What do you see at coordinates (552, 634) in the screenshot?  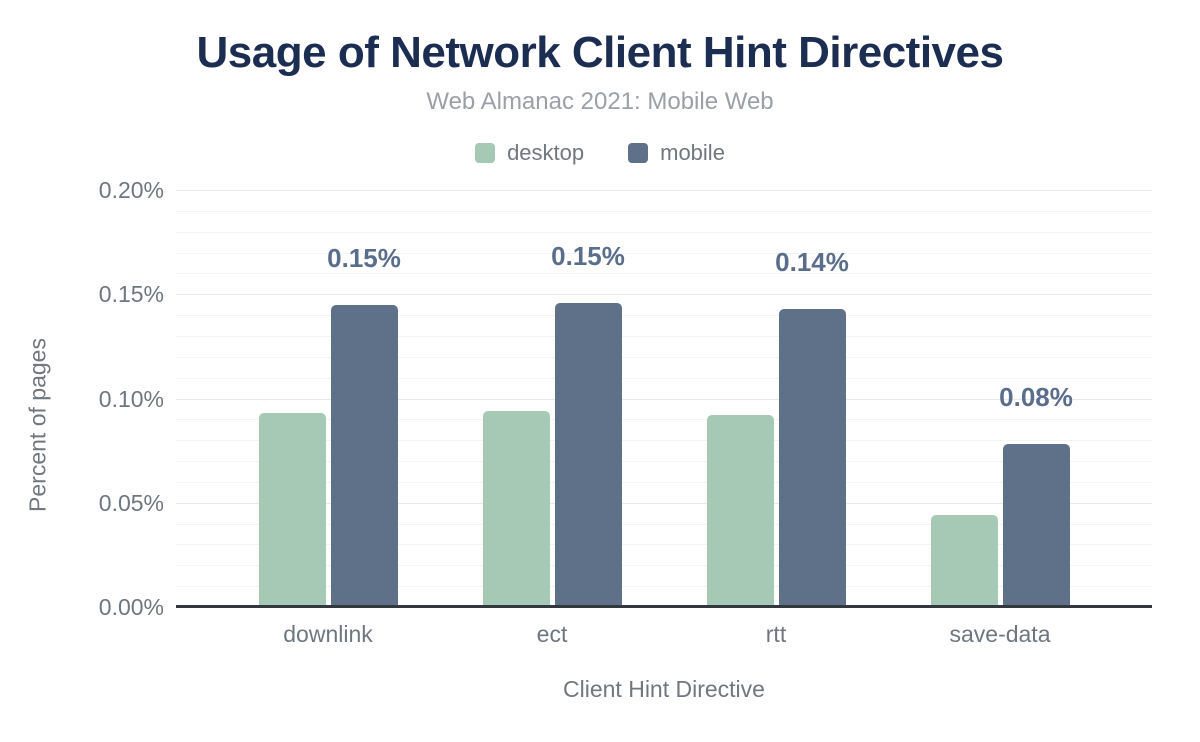 I see `x-tick-label-ect: ect` at bounding box center [552, 634].